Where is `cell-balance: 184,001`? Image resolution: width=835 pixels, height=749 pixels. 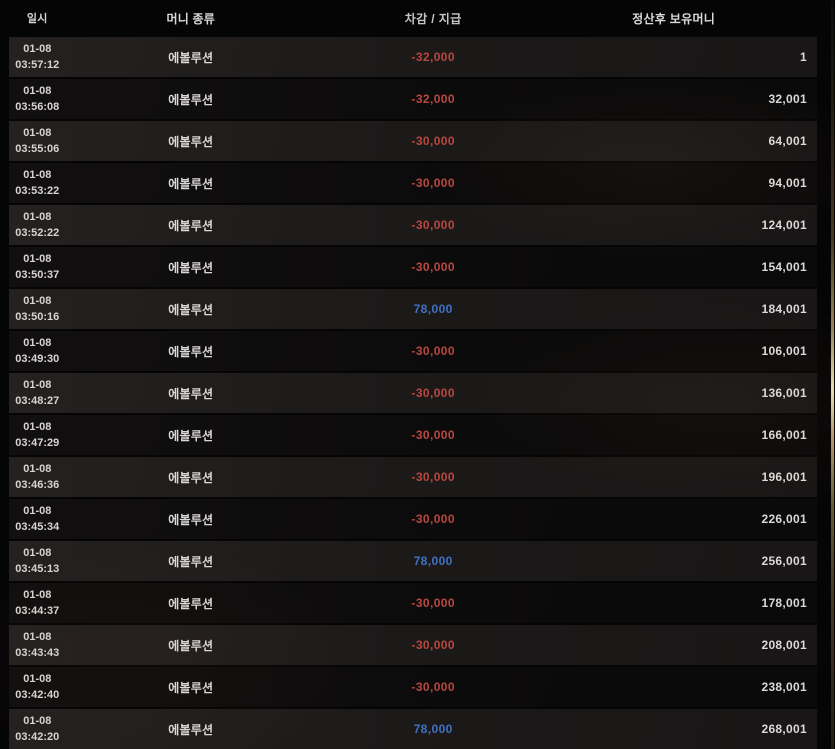
cell-balance: 184,001 is located at coordinates (784, 309).